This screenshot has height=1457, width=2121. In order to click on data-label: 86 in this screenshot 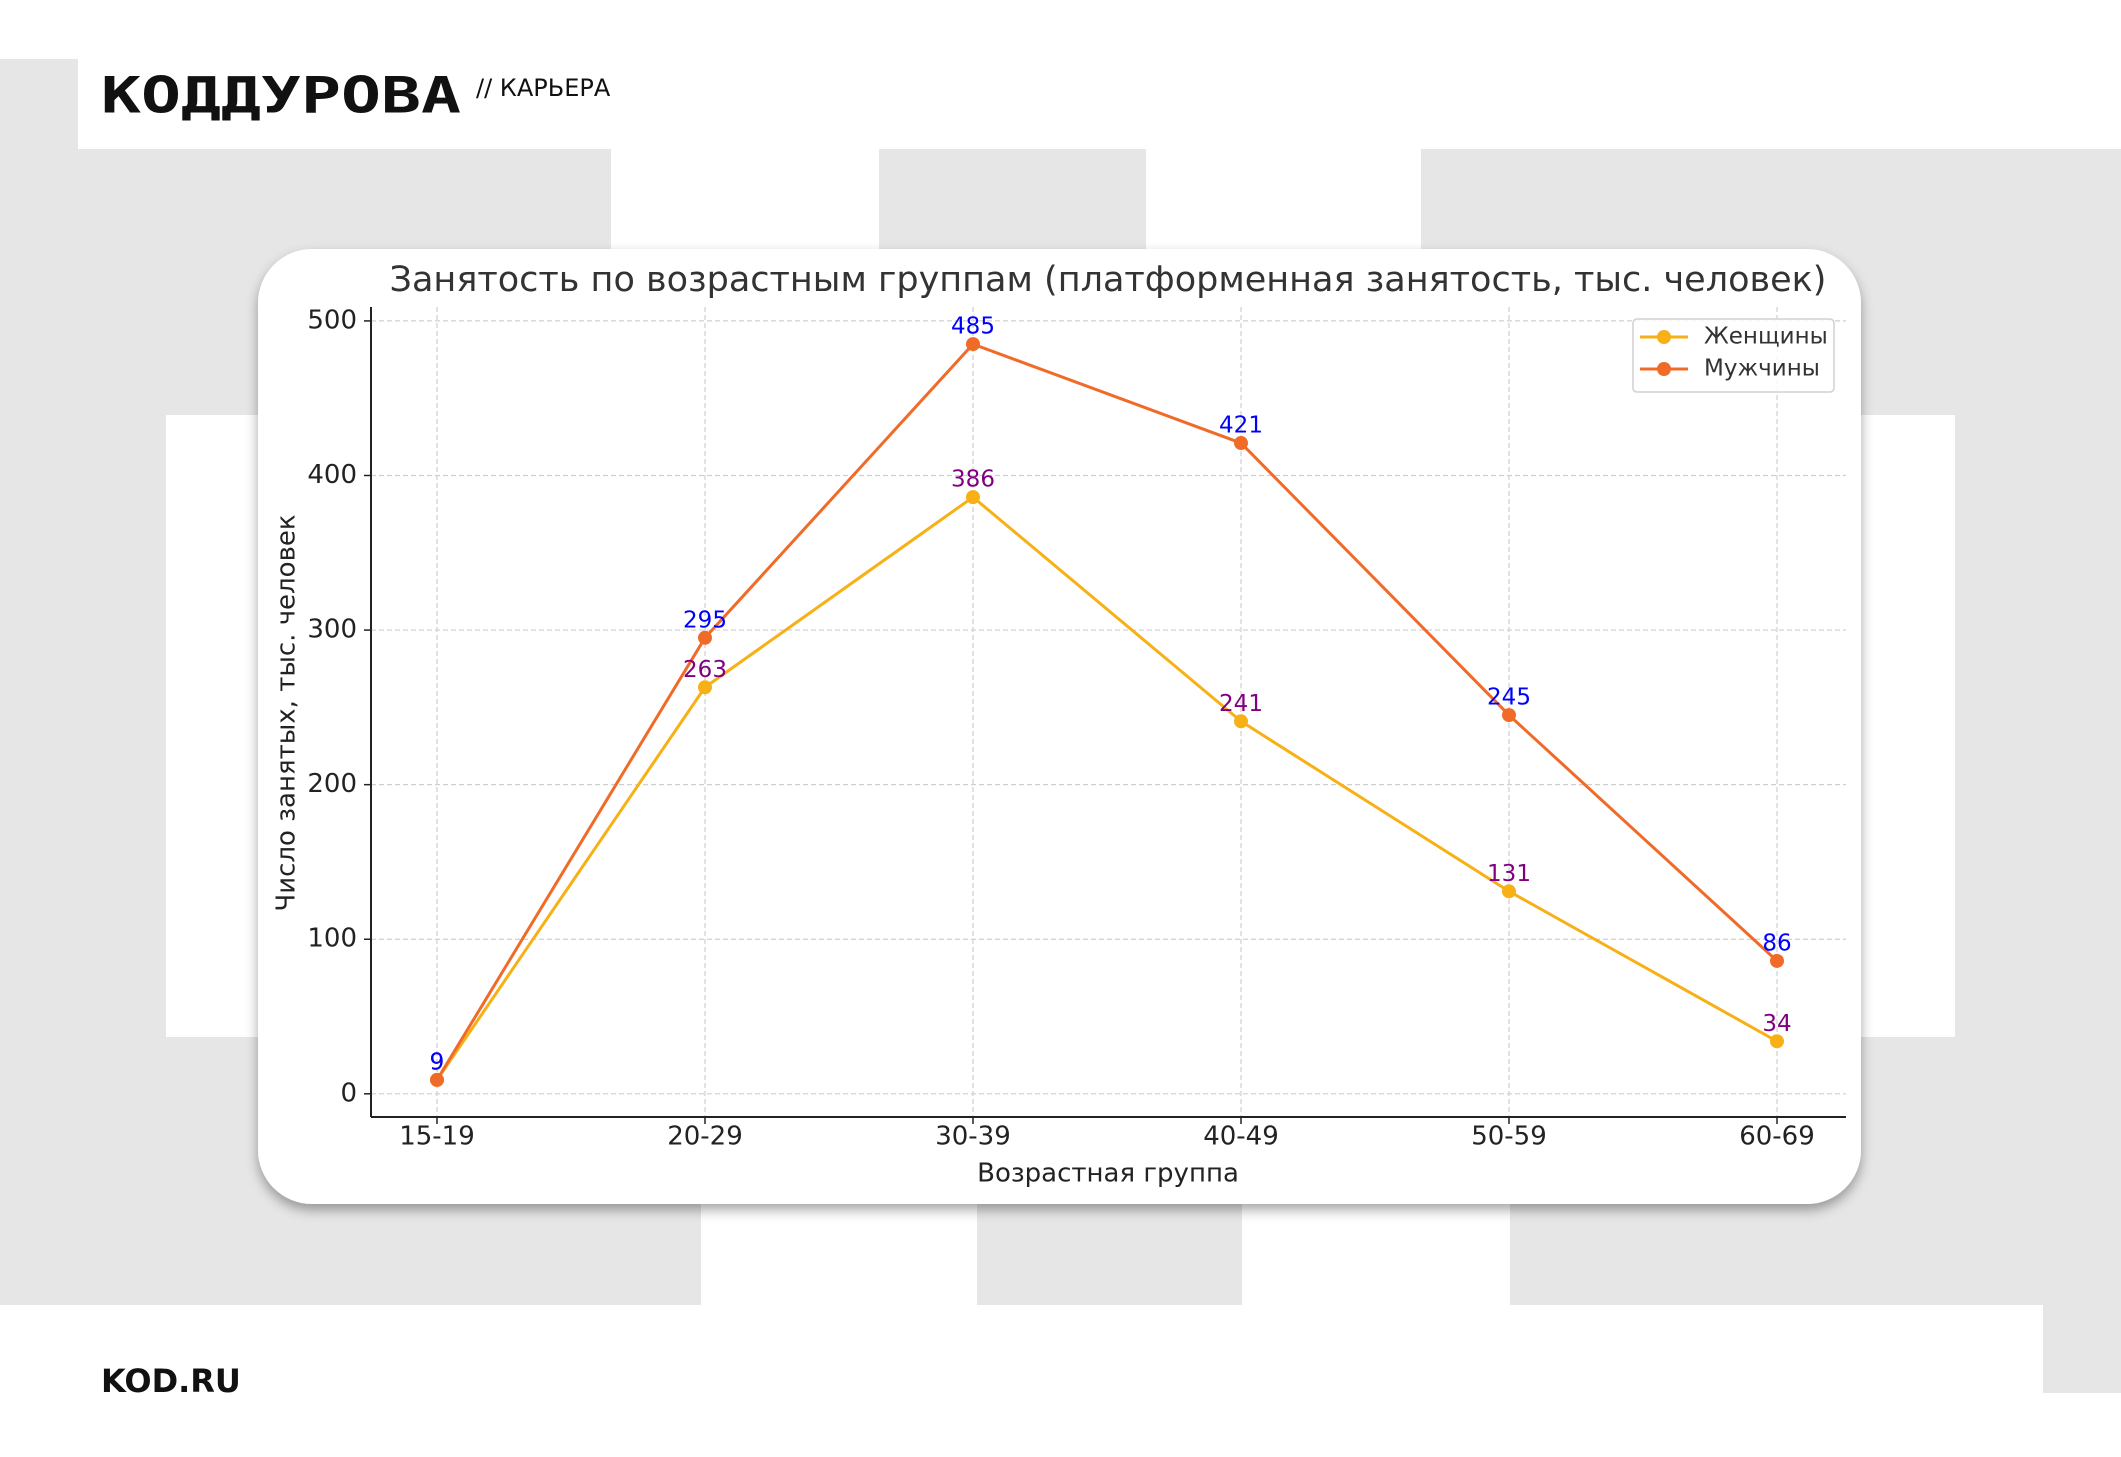, I will do `click(1776, 943)`.